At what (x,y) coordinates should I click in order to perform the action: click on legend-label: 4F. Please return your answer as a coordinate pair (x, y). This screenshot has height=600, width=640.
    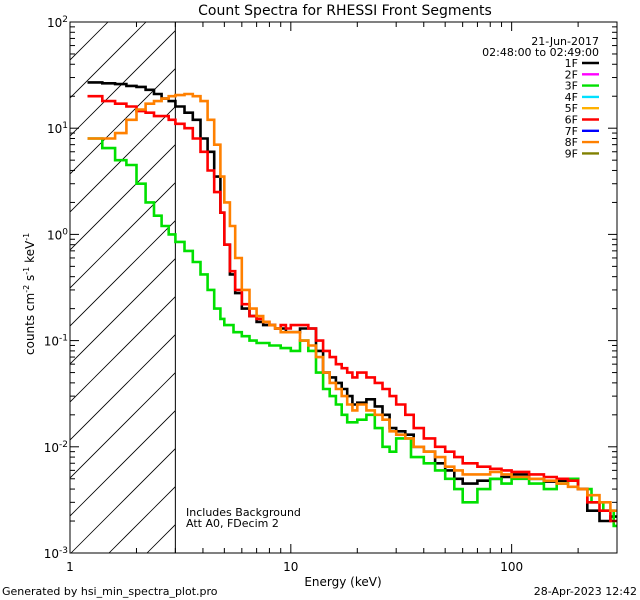
    Looking at the image, I should click on (571, 97).